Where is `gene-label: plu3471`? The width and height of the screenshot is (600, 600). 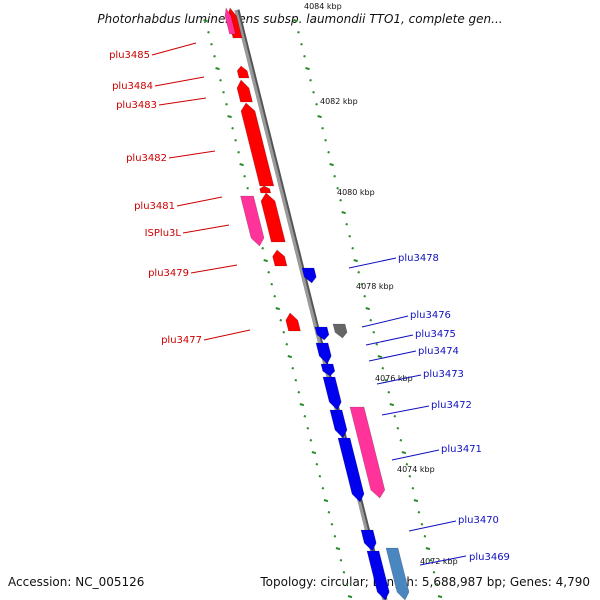
gene-label: plu3471 is located at coordinates (461, 449).